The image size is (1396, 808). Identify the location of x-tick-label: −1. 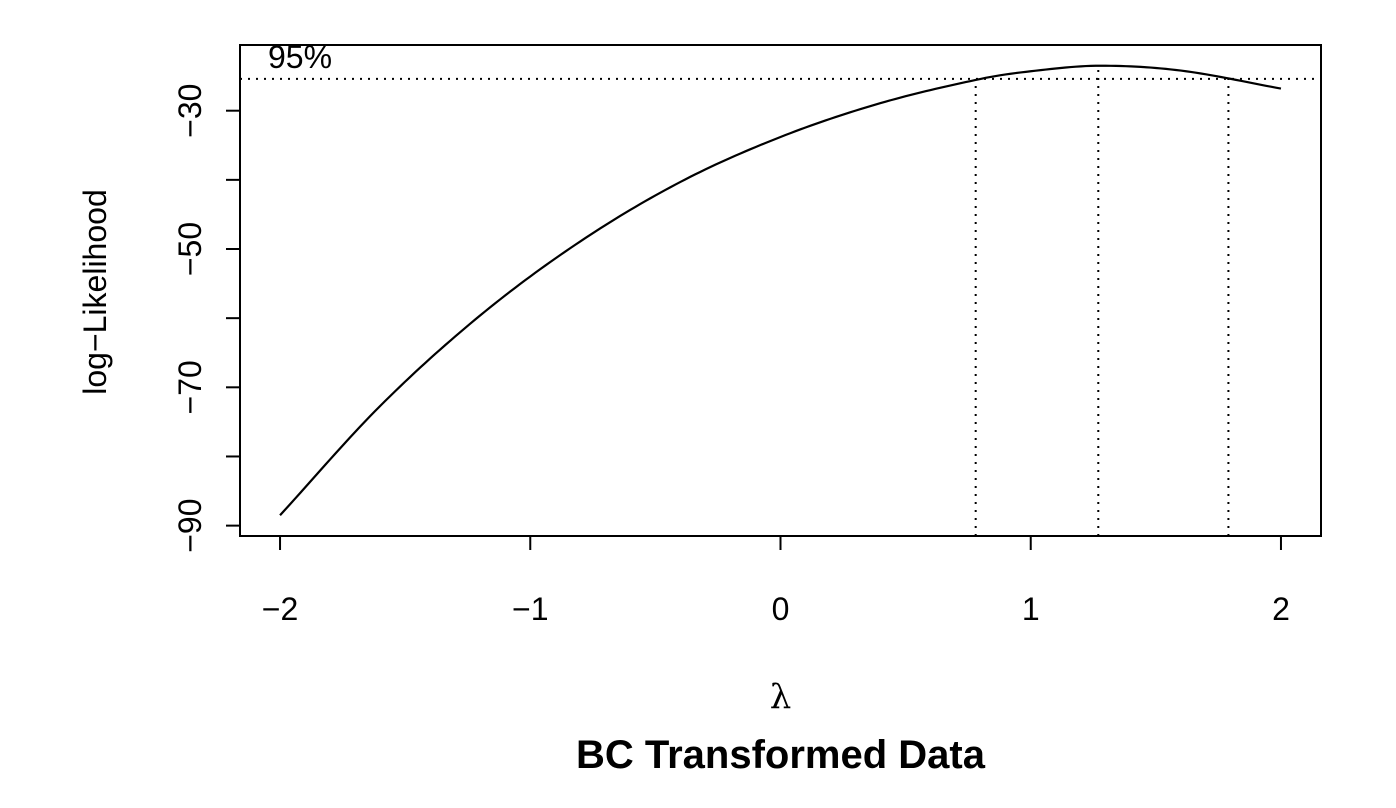
(530, 609).